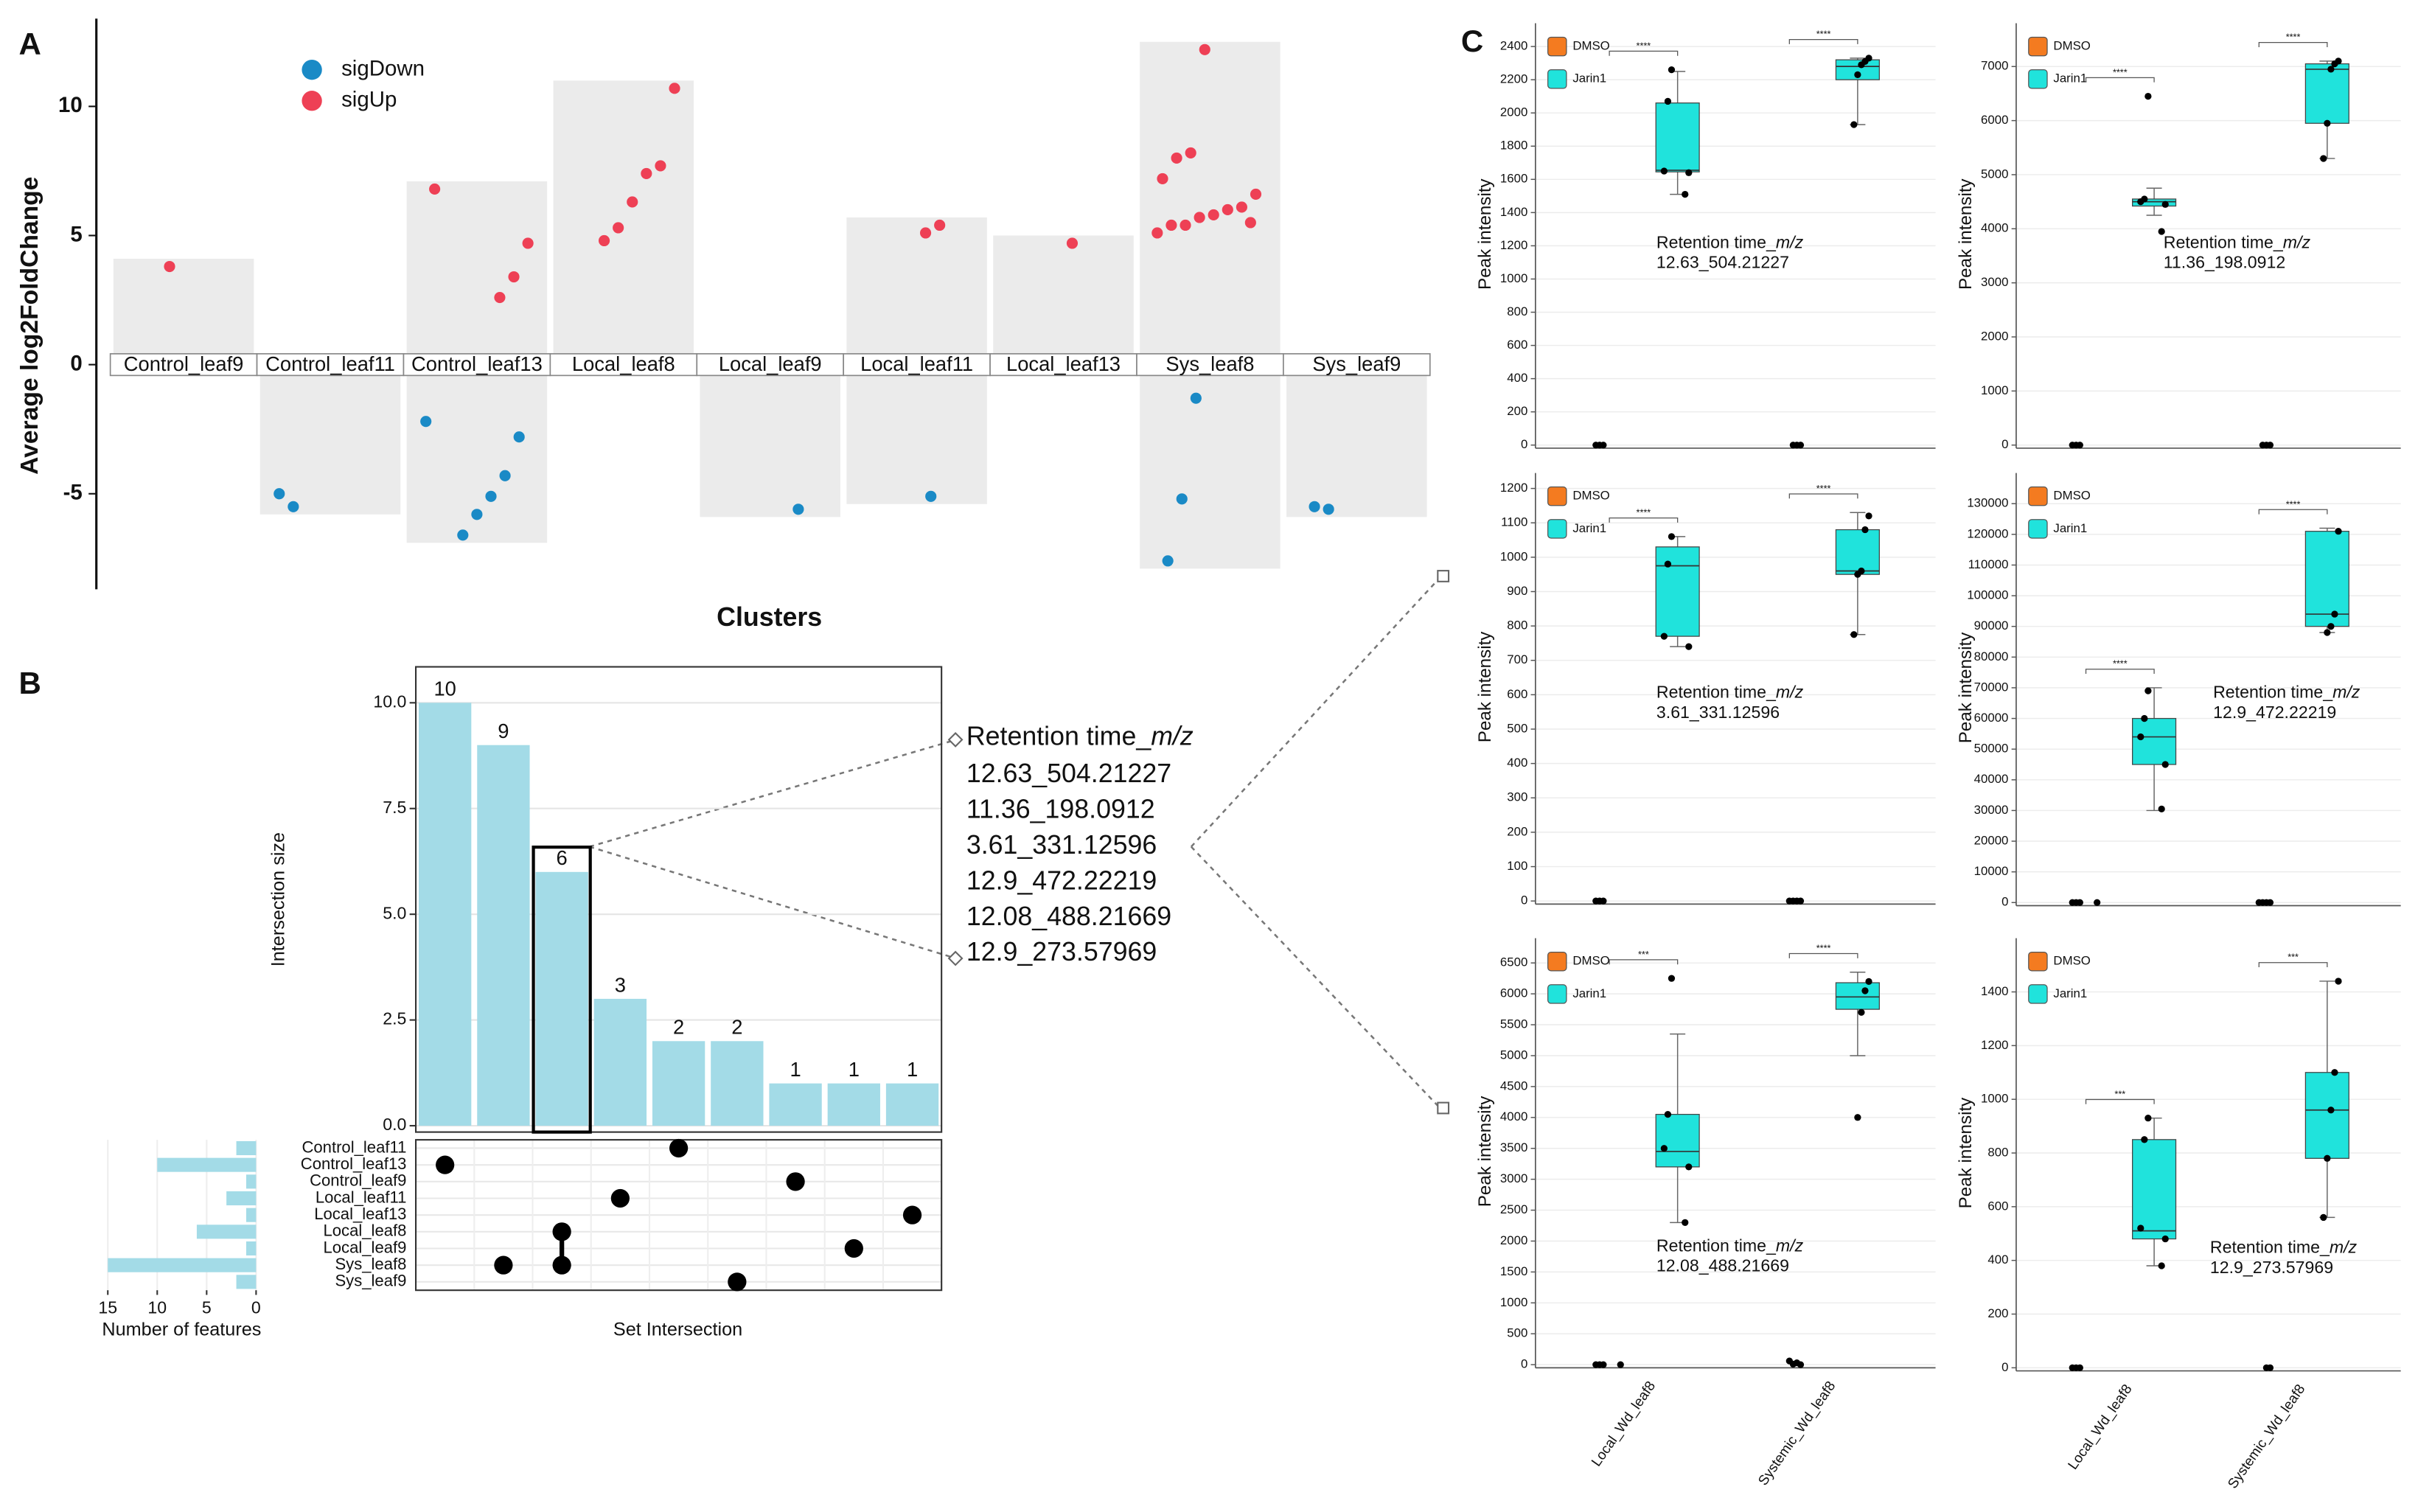  What do you see at coordinates (1513, 146) in the screenshot?
I see `y-tick-label: 1800` at bounding box center [1513, 146].